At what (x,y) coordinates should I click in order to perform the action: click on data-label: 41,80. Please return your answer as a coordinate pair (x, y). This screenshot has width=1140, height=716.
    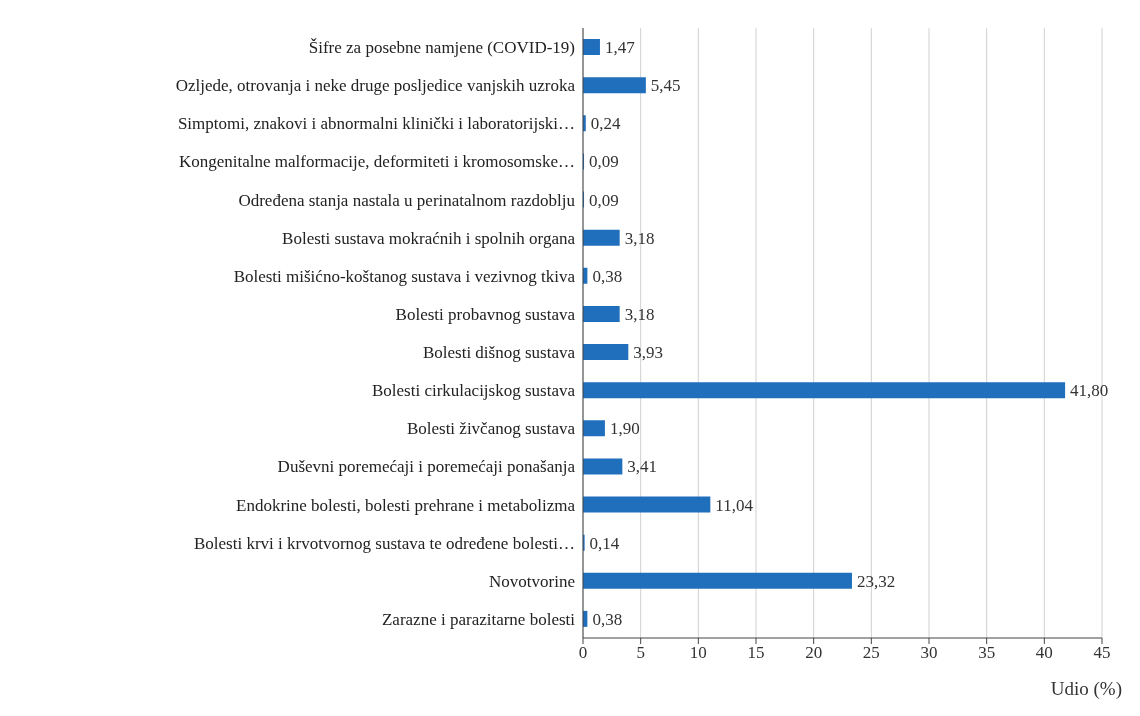
    Looking at the image, I should click on (1089, 391).